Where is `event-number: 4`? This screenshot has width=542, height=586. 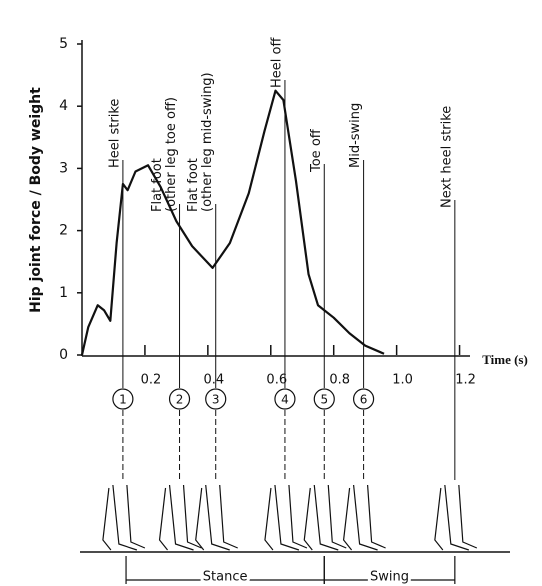 event-number: 4 is located at coordinates (285, 400).